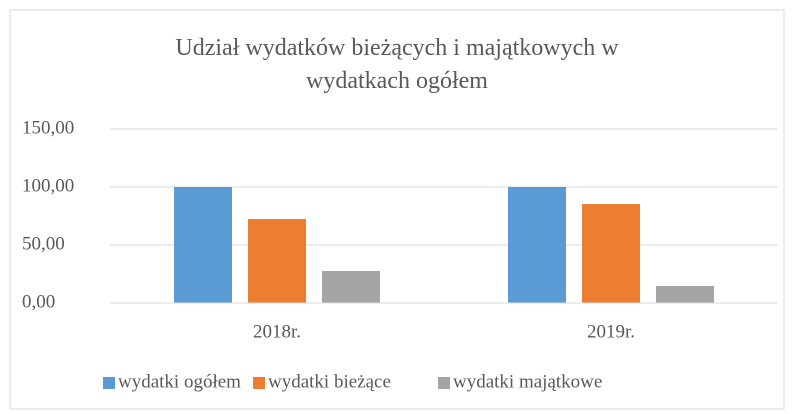 This screenshot has height=414, width=795. What do you see at coordinates (43, 243) in the screenshot?
I see `y-tick-label: 50,00` at bounding box center [43, 243].